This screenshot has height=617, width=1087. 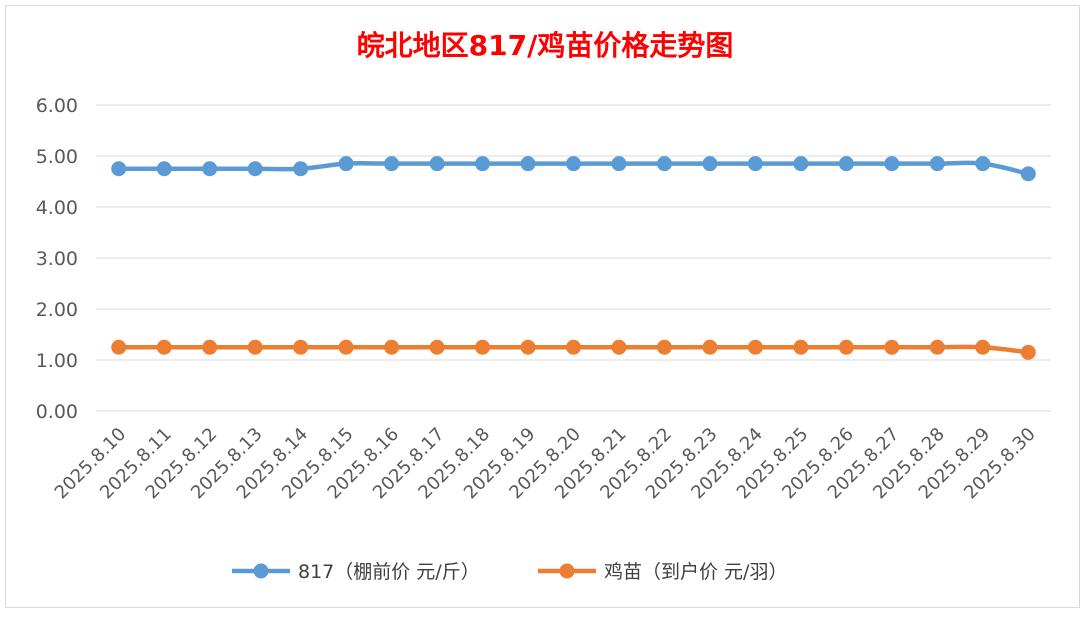 What do you see at coordinates (57, 310) in the screenshot?
I see `y-tick-label: 2.00` at bounding box center [57, 310].